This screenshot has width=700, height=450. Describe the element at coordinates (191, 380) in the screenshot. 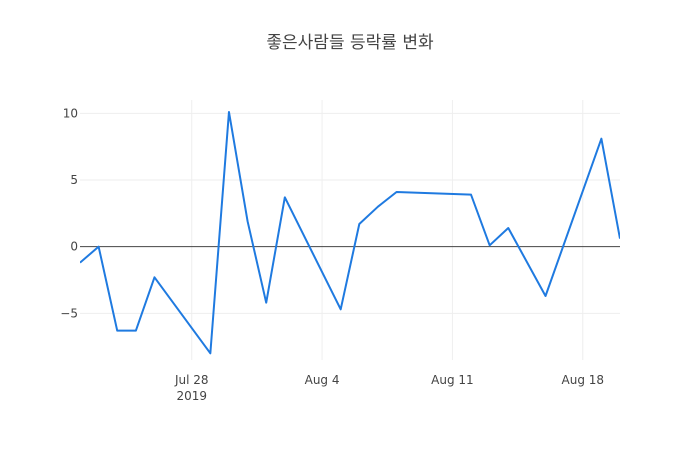

I see `x-tick-label: Jul 28` at that location.